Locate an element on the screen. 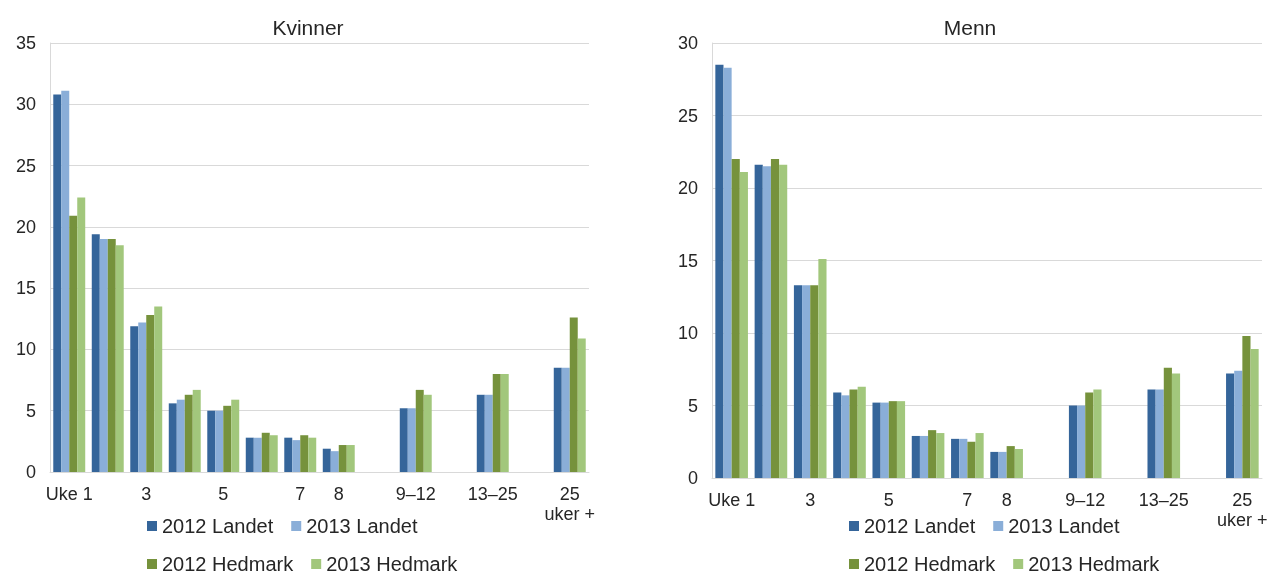  y-tick-label: 15 is located at coordinates (687, 260).